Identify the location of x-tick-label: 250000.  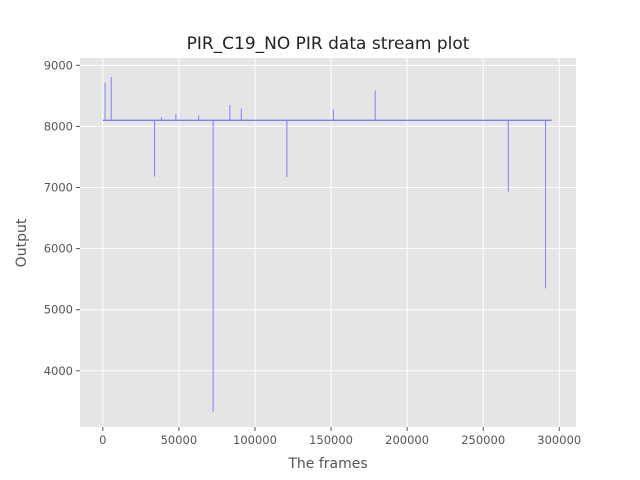
(483, 440).